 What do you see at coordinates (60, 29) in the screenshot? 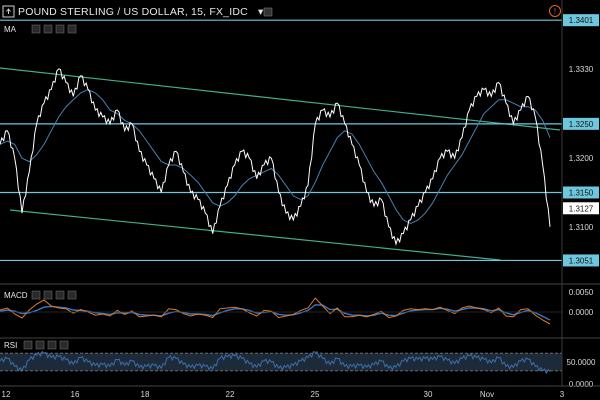
I see `study-close-button` at bounding box center [60, 29].